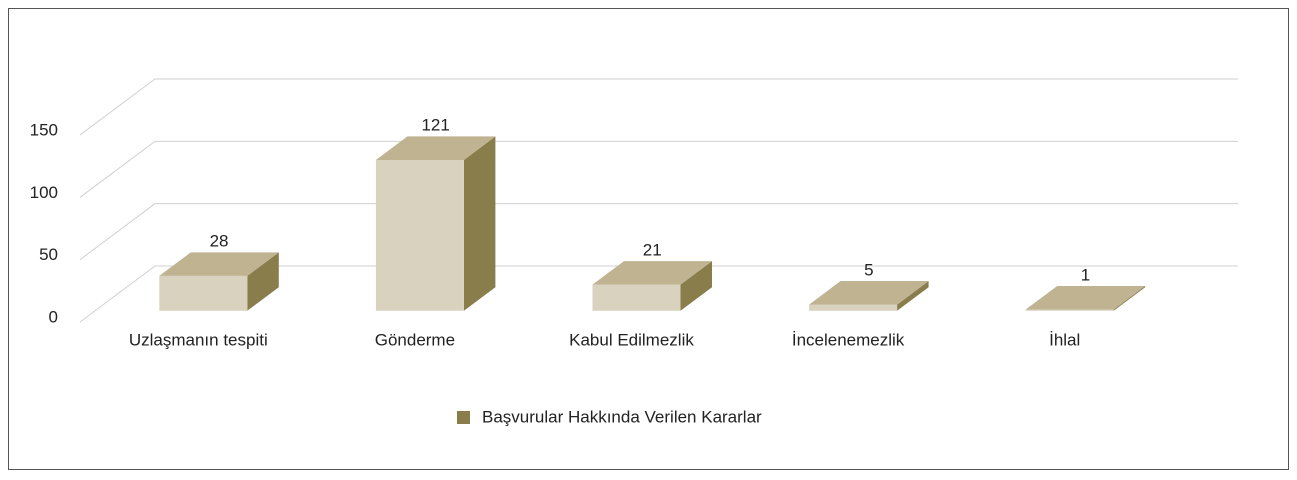 The image size is (1297, 480). I want to click on value-label: 5, so click(868, 269).